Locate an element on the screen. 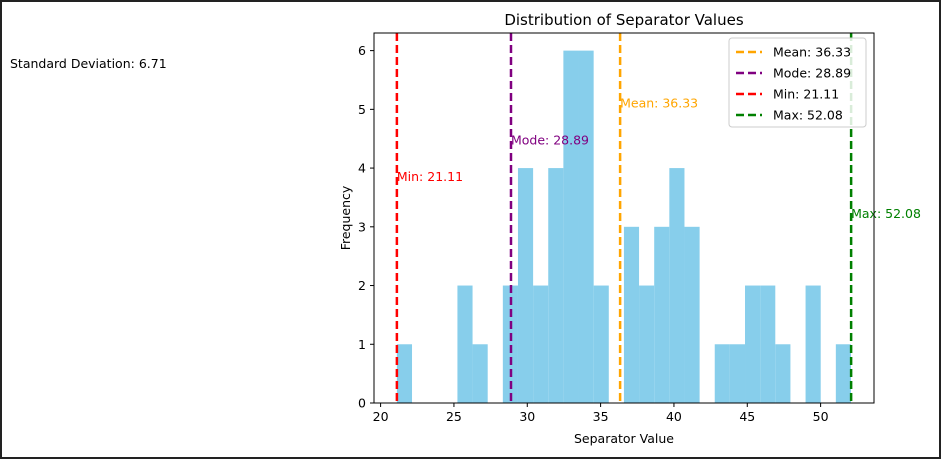 The image size is (941, 459). std-dev-label: Standard Deviation: is located at coordinates (72, 63).